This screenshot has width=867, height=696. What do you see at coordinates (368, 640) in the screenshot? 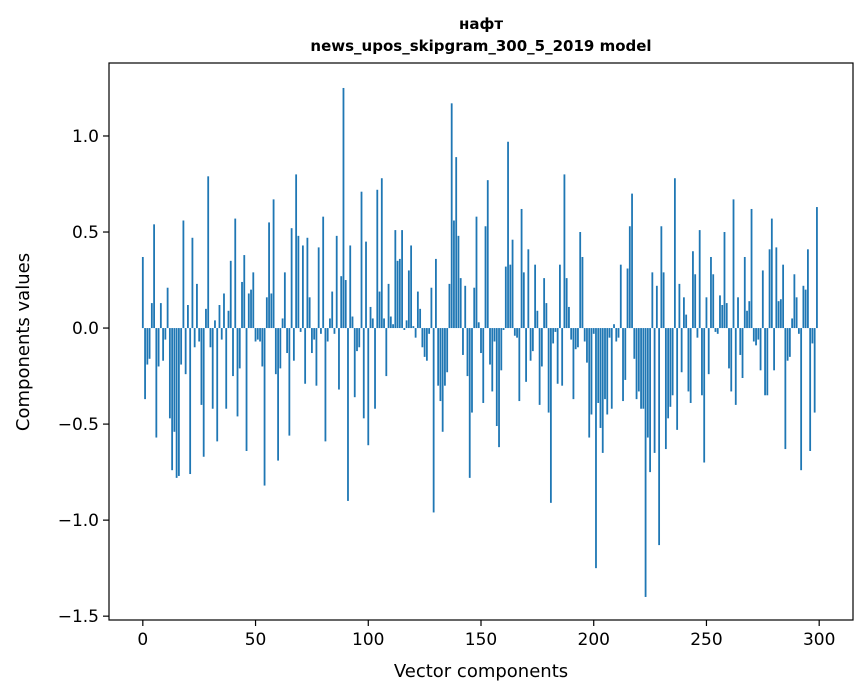
I see `x-tick-label: 100` at bounding box center [368, 640].